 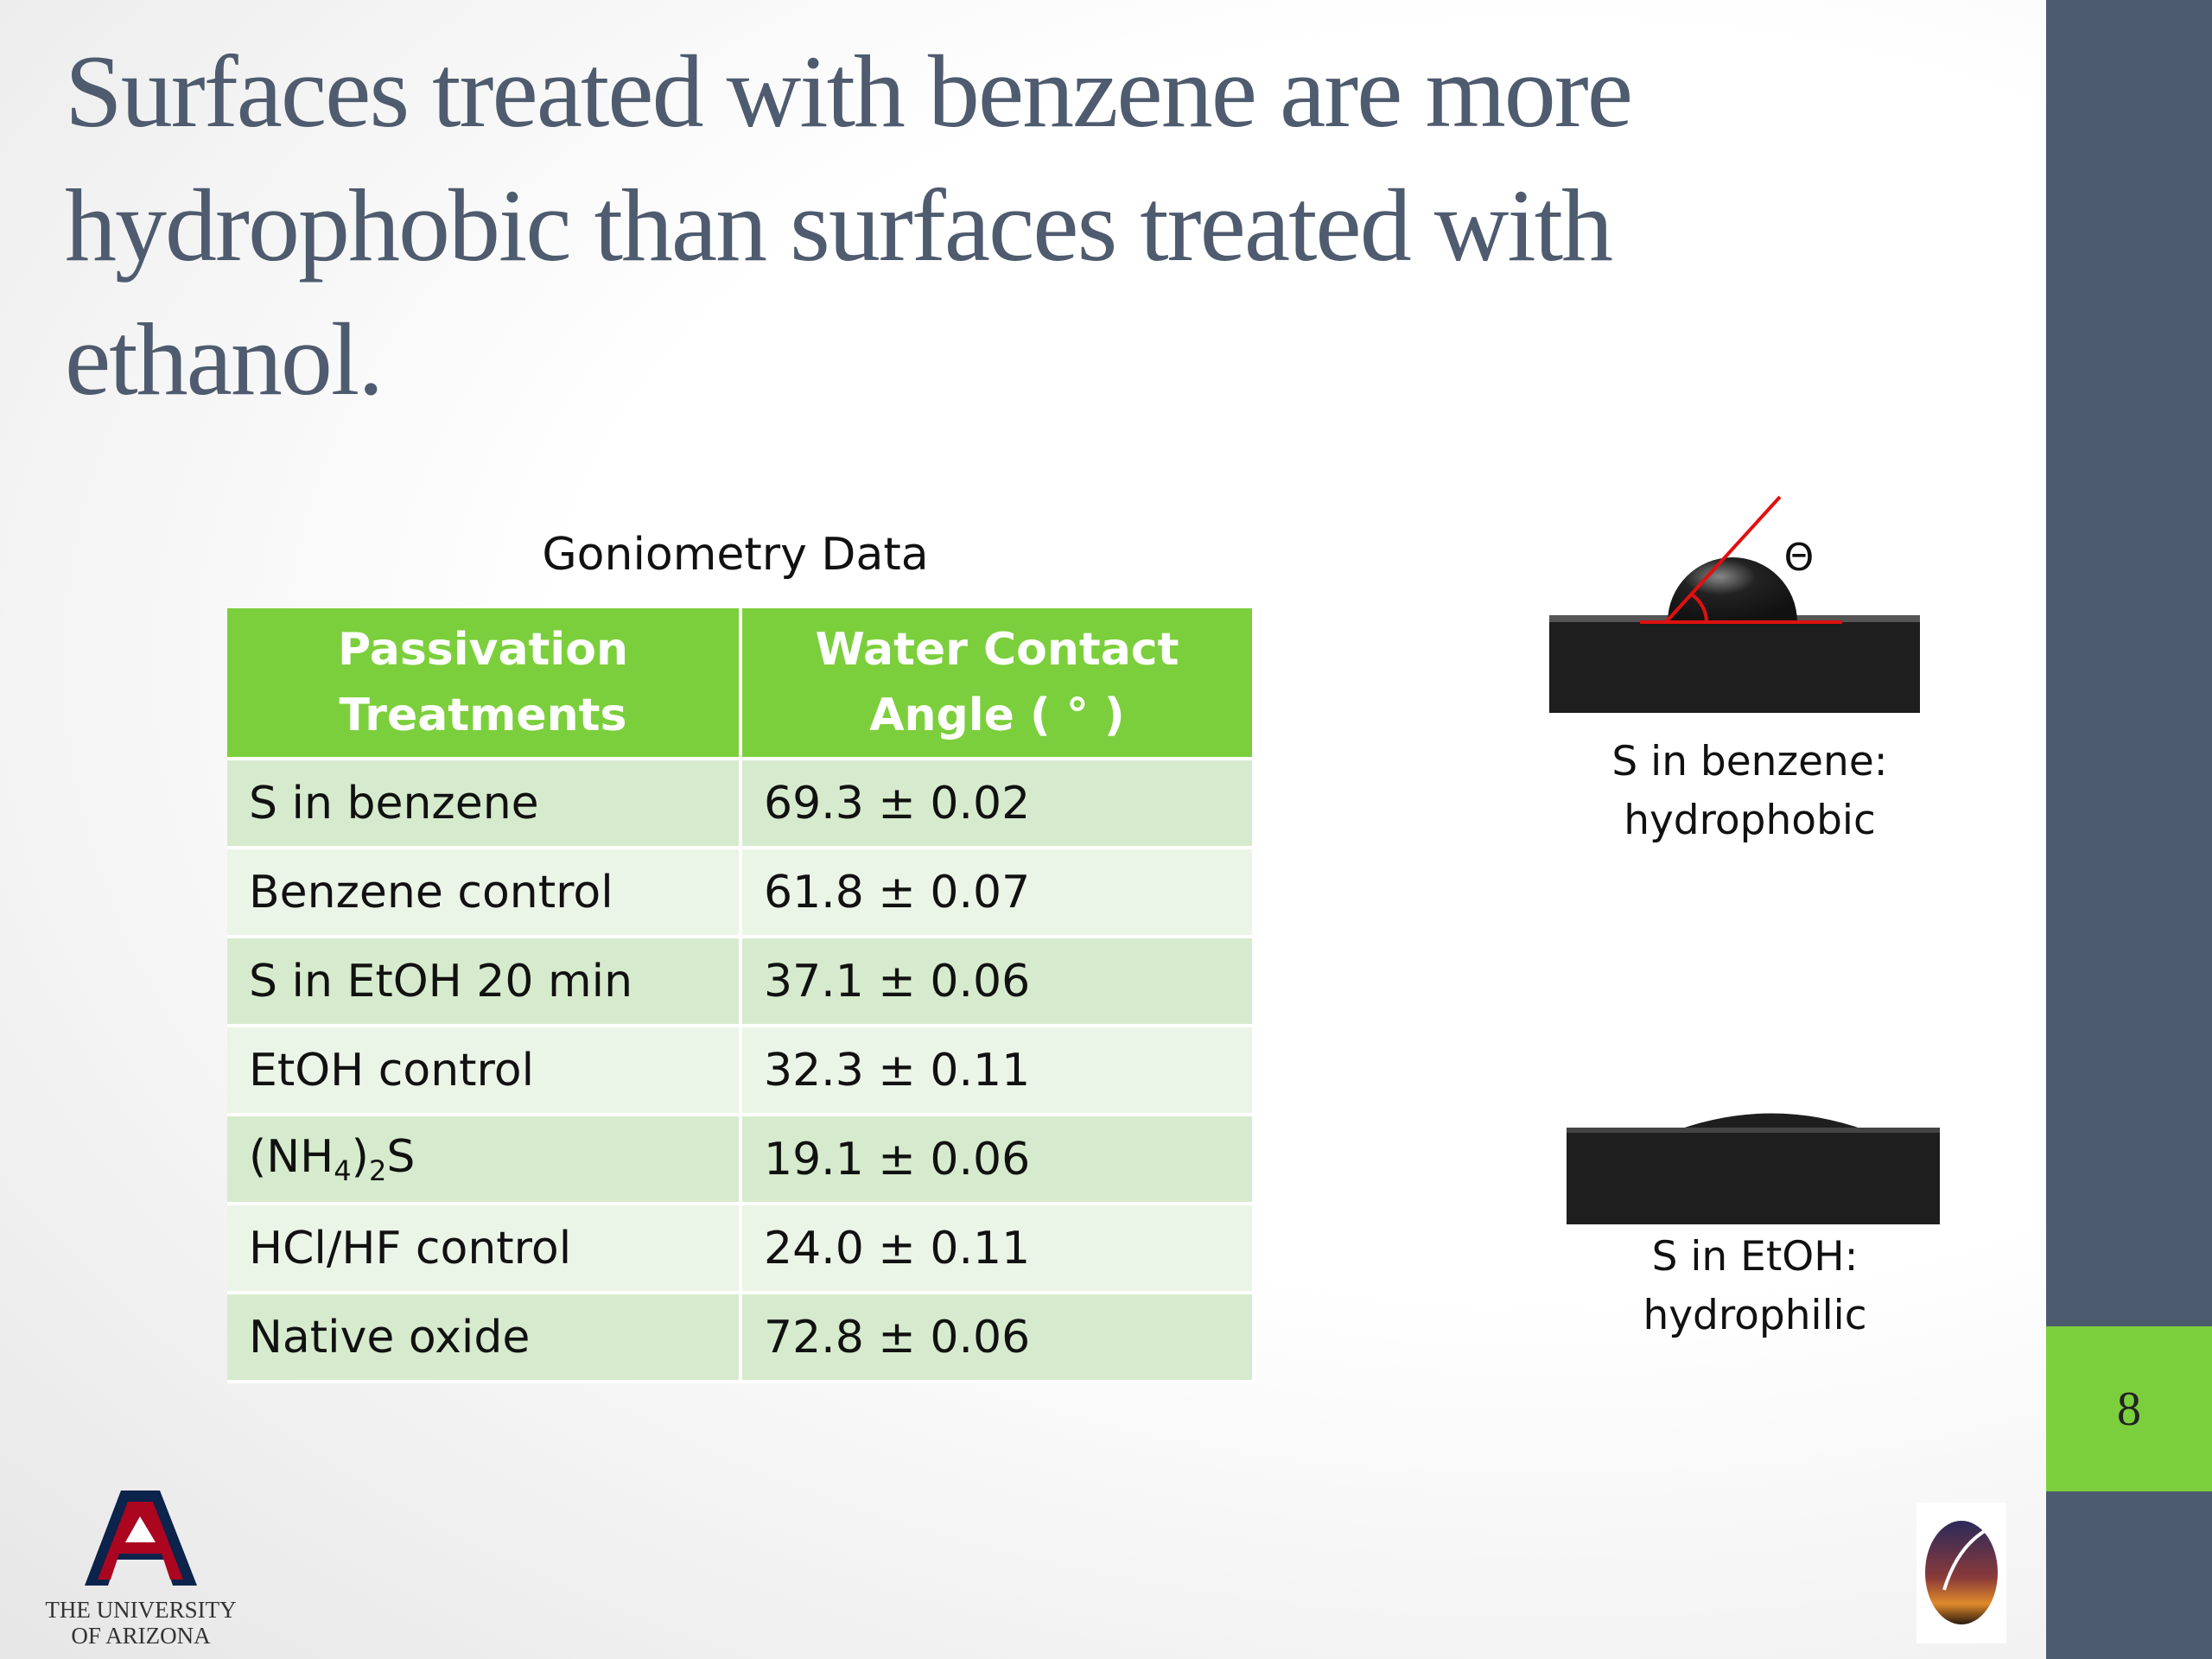 I want to click on angle-symbol: Θ, so click(x=1800, y=558).